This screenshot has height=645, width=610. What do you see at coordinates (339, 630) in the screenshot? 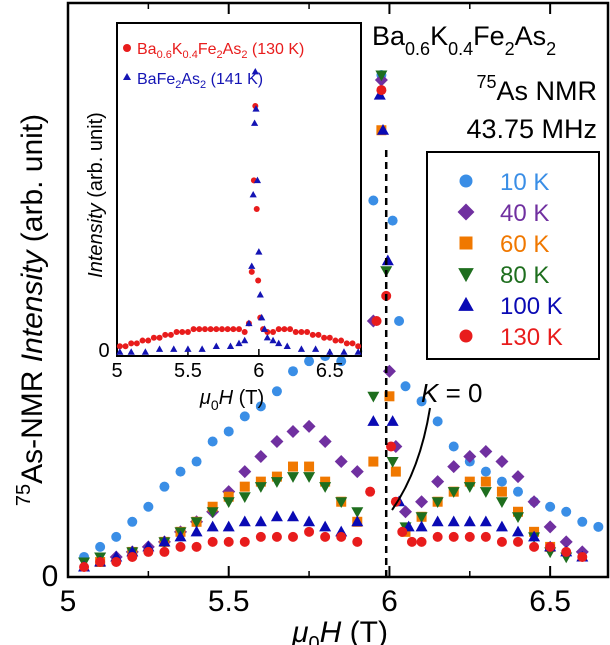
I see `x-axis-label: μ0H (T)` at bounding box center [339, 630].